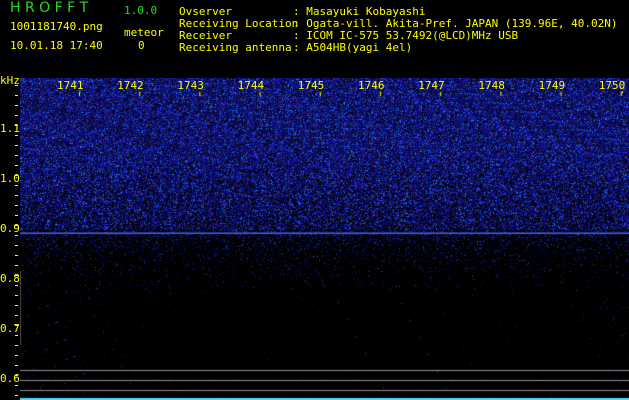 This screenshot has height=400, width=629. What do you see at coordinates (371, 85) in the screenshot?
I see `x-tick-label: 1746` at bounding box center [371, 85].